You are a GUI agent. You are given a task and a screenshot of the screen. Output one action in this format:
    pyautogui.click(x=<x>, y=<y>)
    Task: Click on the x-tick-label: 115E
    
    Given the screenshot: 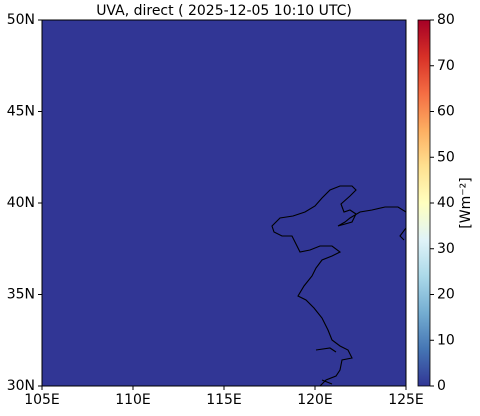 What is the action you would take?
    pyautogui.click(x=224, y=400)
    